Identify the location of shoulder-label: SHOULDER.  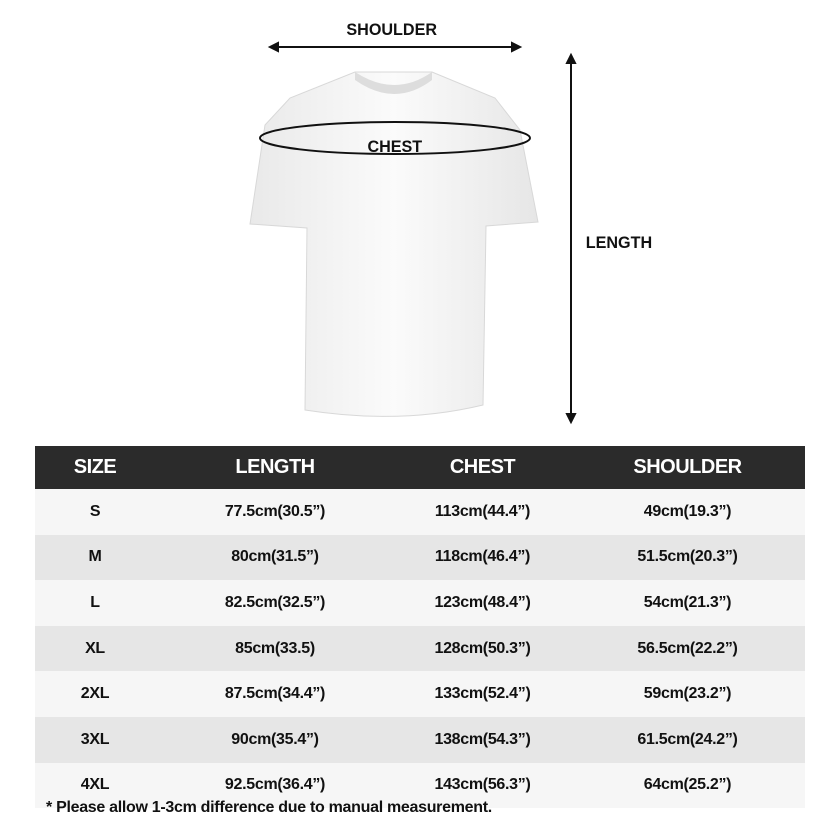
(392, 29).